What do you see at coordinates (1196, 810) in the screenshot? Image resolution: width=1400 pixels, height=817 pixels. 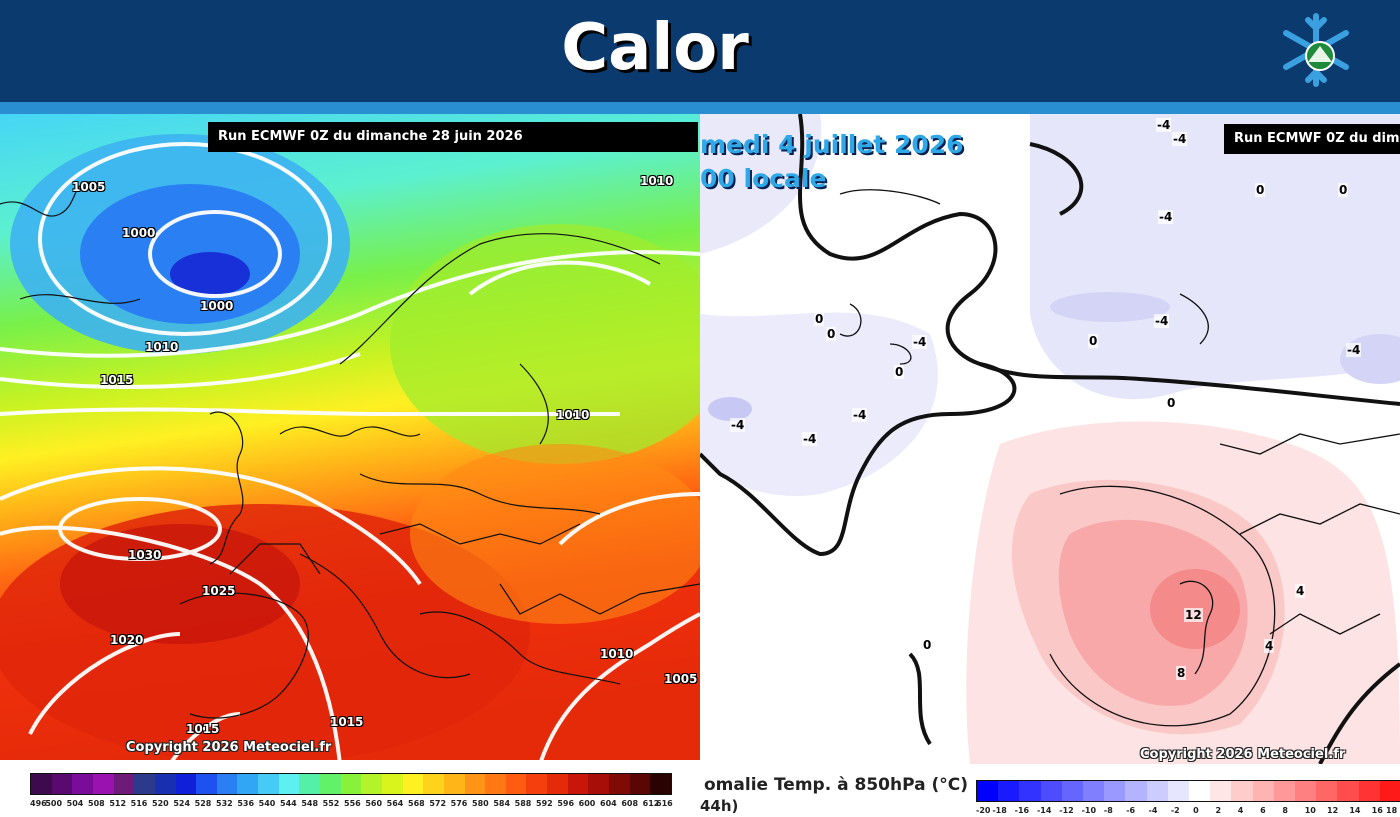 I see `legend-value-label: 0` at bounding box center [1196, 810].